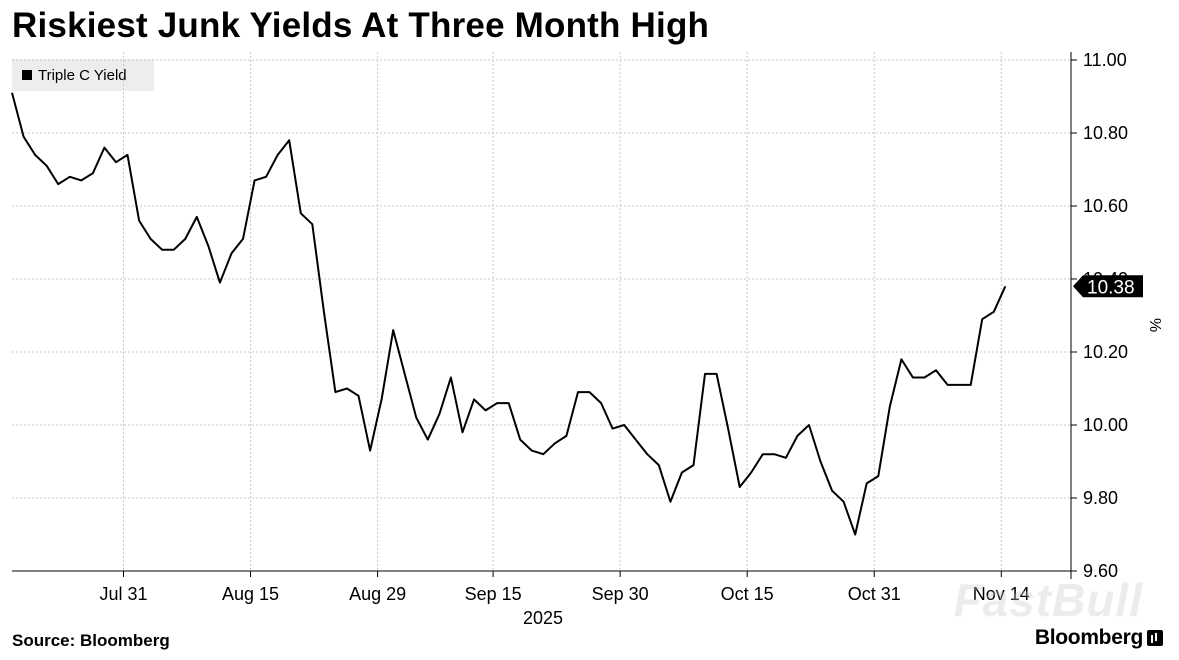 The width and height of the screenshot is (1179, 660). What do you see at coordinates (620, 594) in the screenshot?
I see `x-tick-label: Sep 30` at bounding box center [620, 594].